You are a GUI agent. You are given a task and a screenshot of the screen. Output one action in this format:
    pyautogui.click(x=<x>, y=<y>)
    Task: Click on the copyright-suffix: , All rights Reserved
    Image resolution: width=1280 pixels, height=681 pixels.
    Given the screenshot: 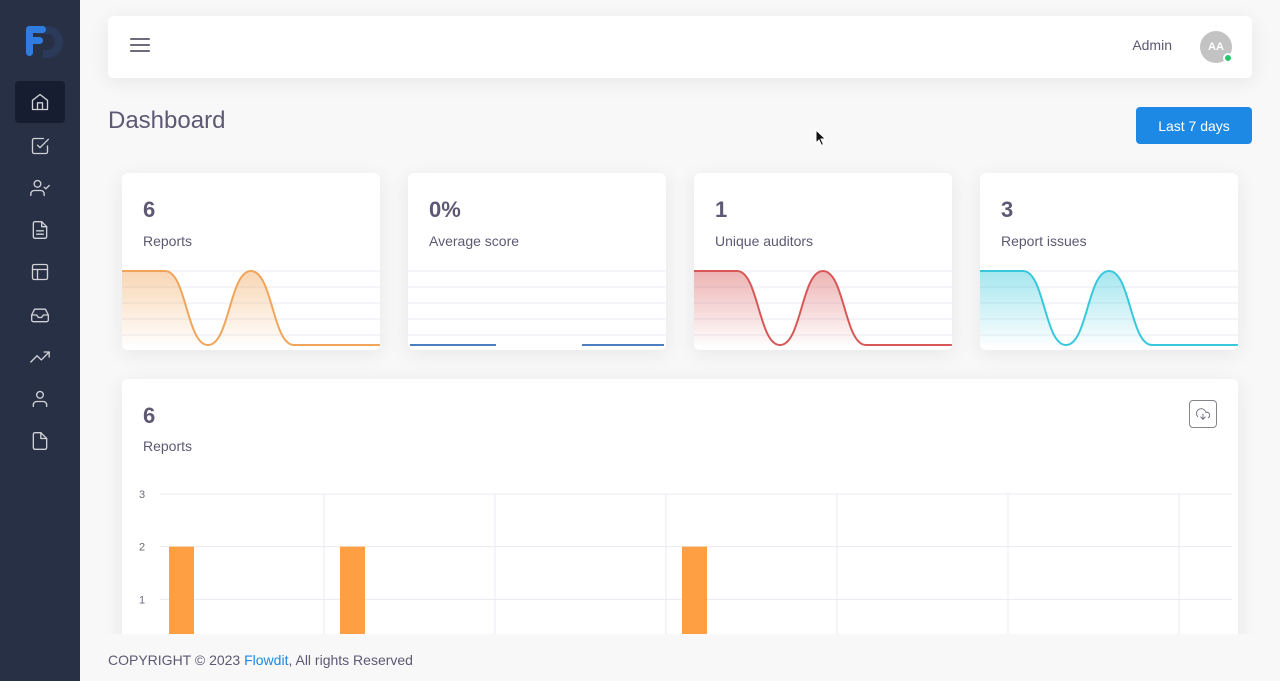 What is the action you would take?
    pyautogui.click(x=350, y=660)
    